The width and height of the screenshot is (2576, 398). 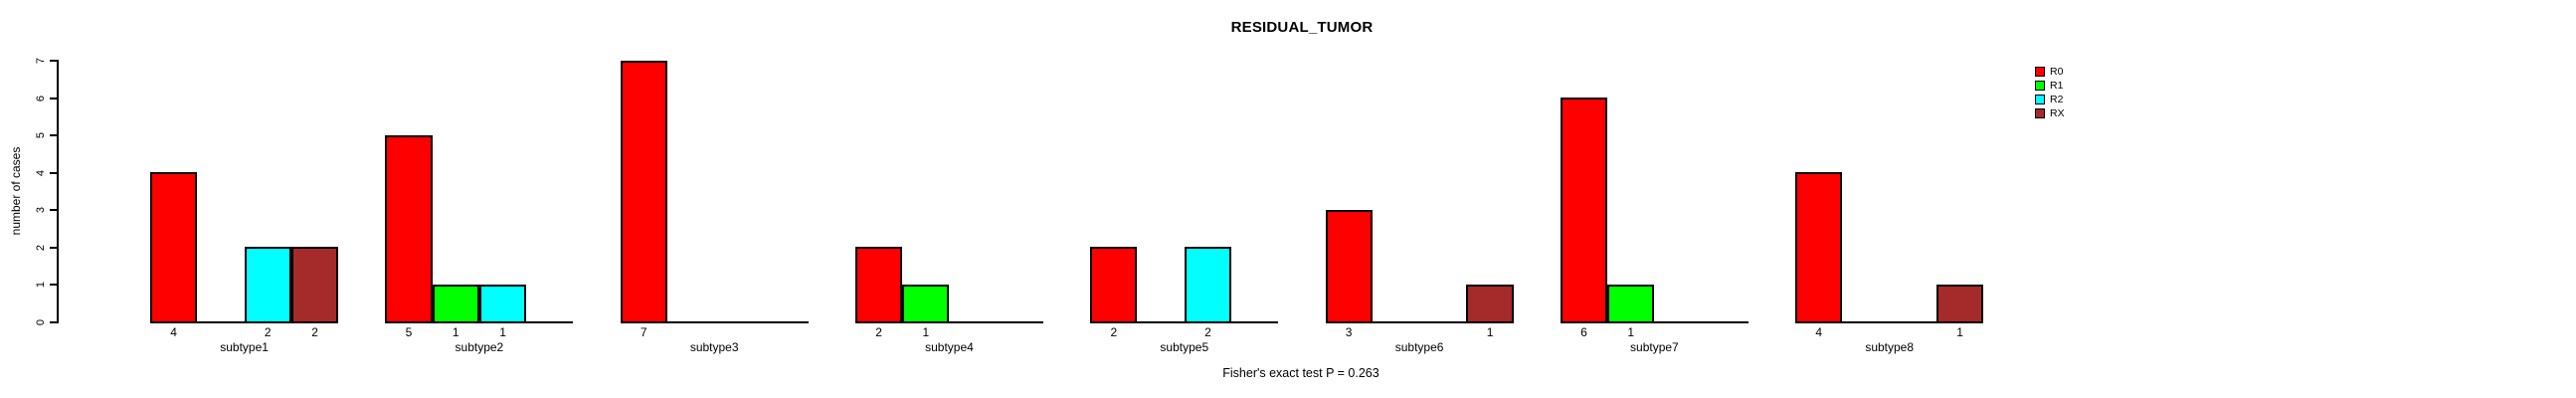 I want to click on bar-R2-subtype5, so click(x=1208, y=285).